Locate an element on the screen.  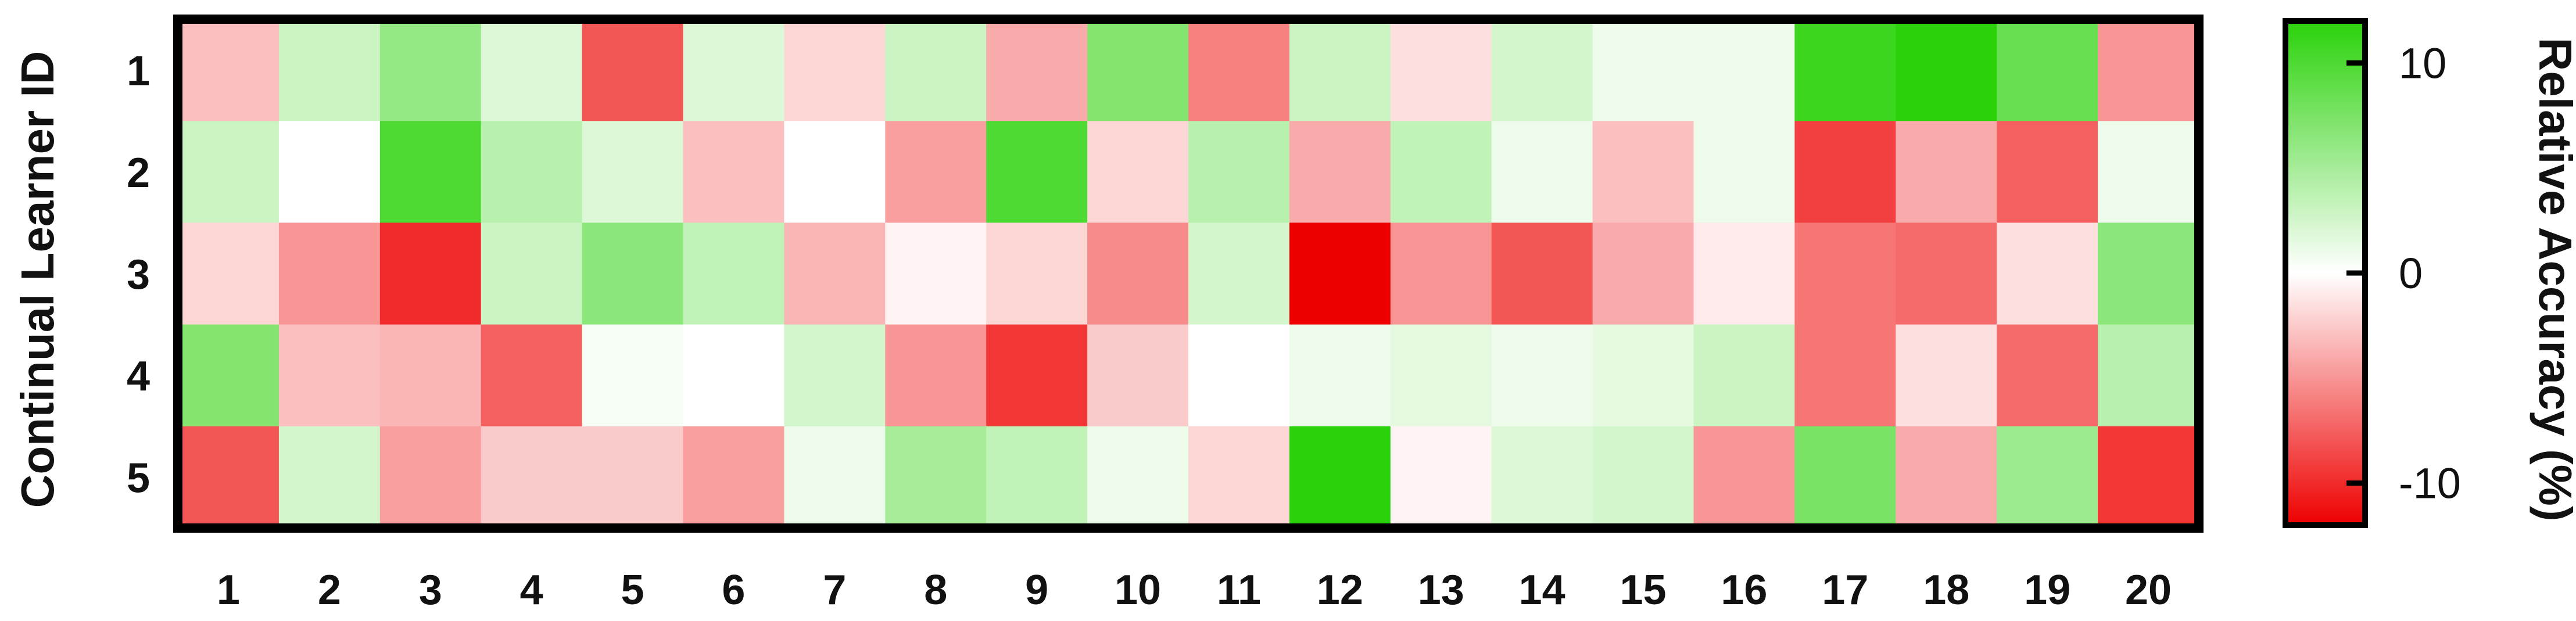
heatmap-cell-r1-c17 is located at coordinates (1845, 70).